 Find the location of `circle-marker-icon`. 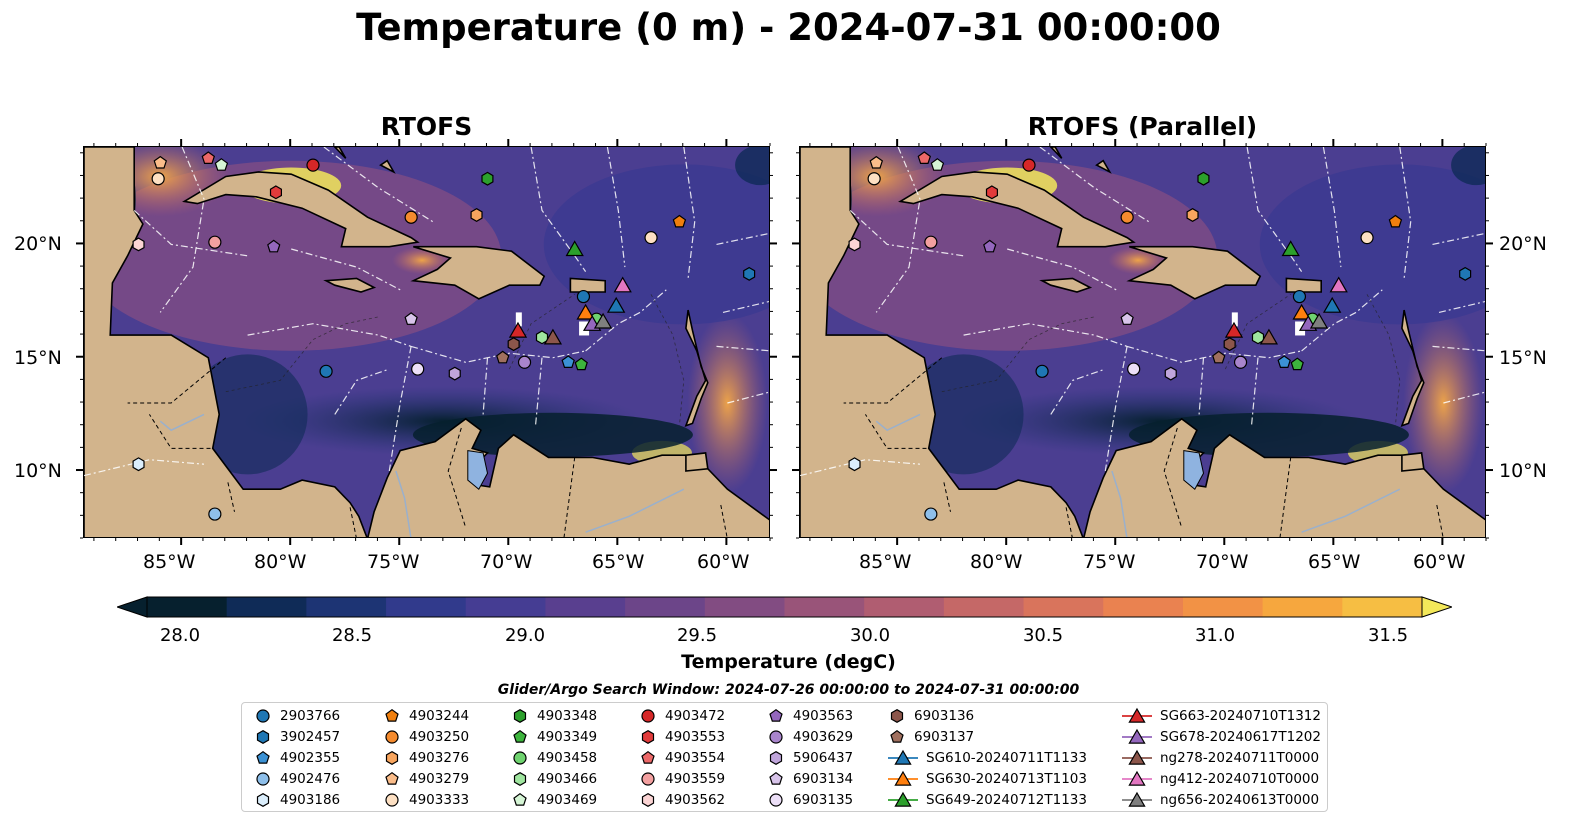

circle-marker-icon is located at coordinates (392, 737).